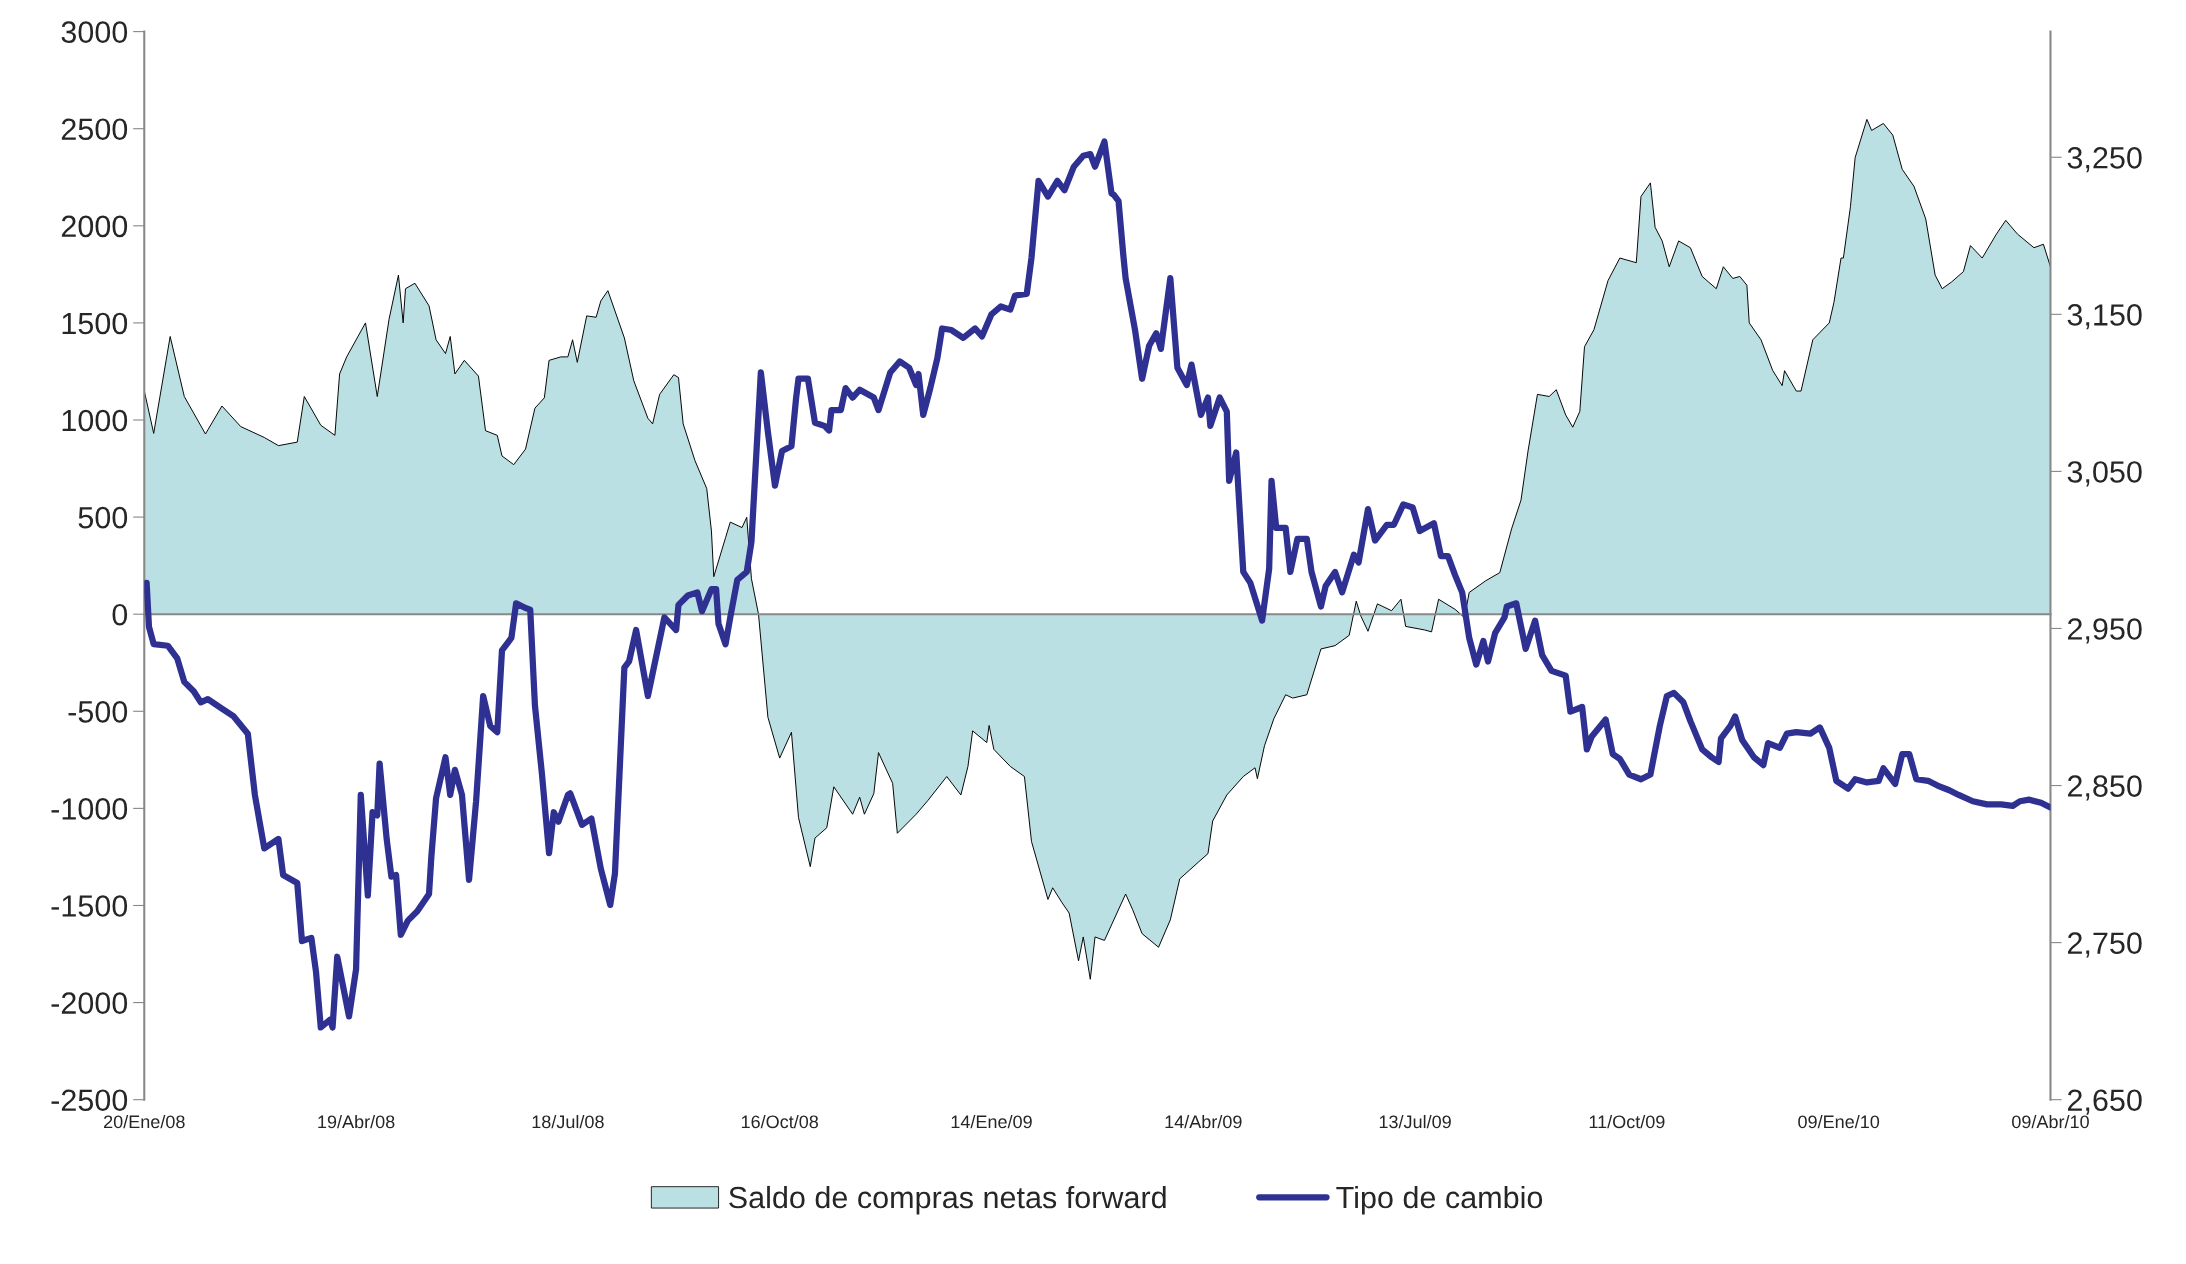 Image resolution: width=2186 pixels, height=1264 pixels. What do you see at coordinates (947, 1200) in the screenshot?
I see `legend-label: Saldo de compras netas forward` at bounding box center [947, 1200].